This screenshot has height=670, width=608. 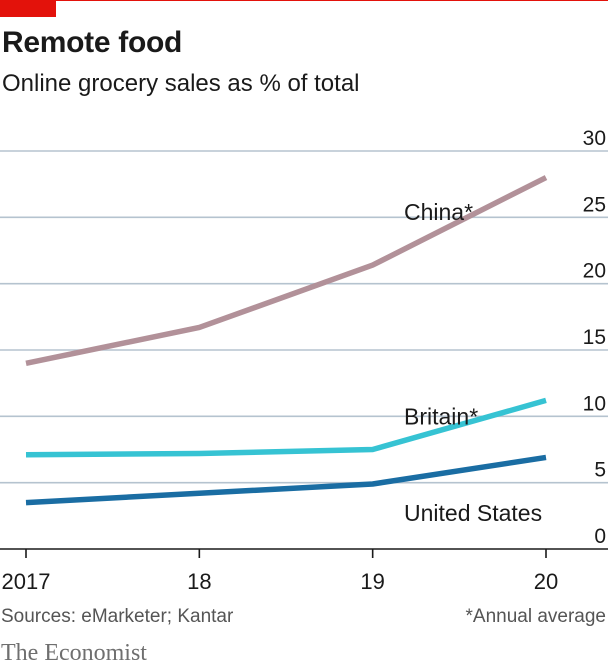 What do you see at coordinates (600, 470) in the screenshot?
I see `y-tick-label-5: 5` at bounding box center [600, 470].